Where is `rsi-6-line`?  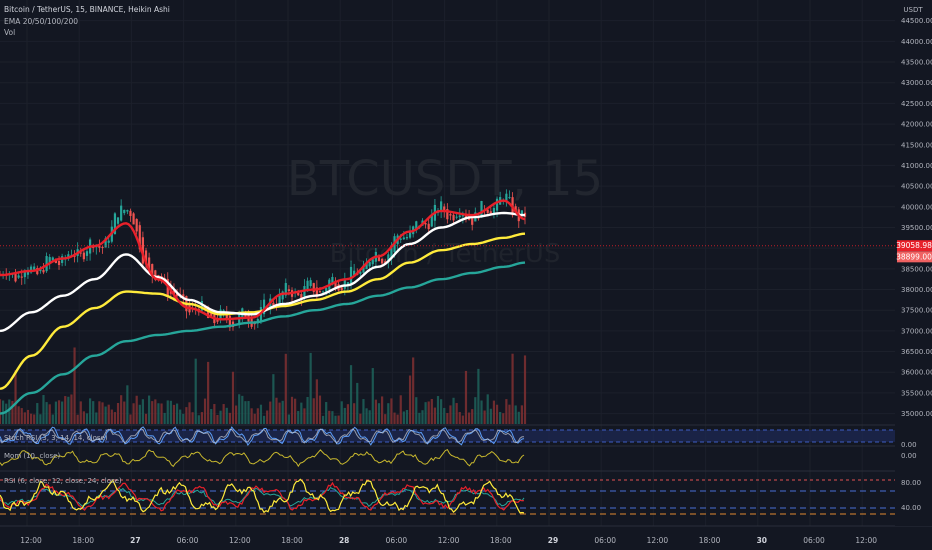 rsi-6-line is located at coordinates (262, 496).